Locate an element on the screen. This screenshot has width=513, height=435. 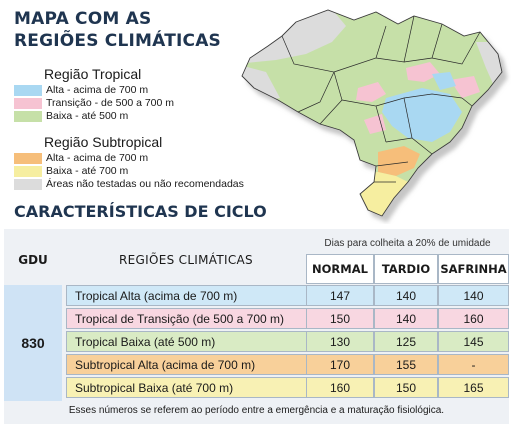
legend-label: Baixa - até 500 m is located at coordinates (87, 116).